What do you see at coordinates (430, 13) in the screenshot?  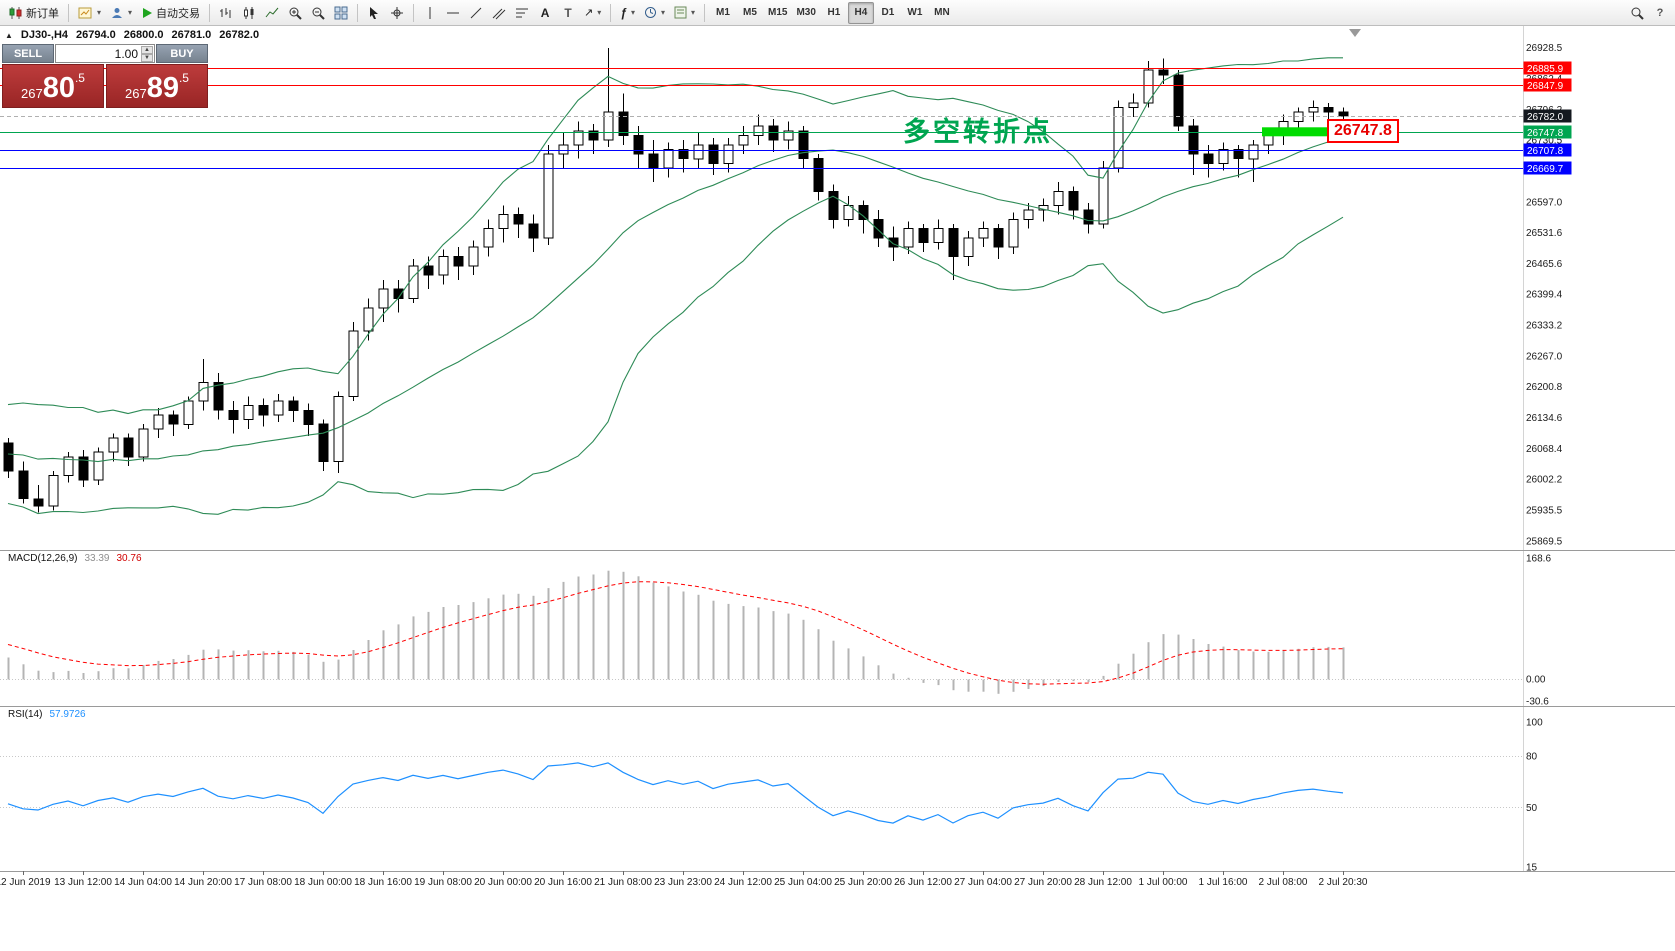 I see `vertical-line-button` at bounding box center [430, 13].